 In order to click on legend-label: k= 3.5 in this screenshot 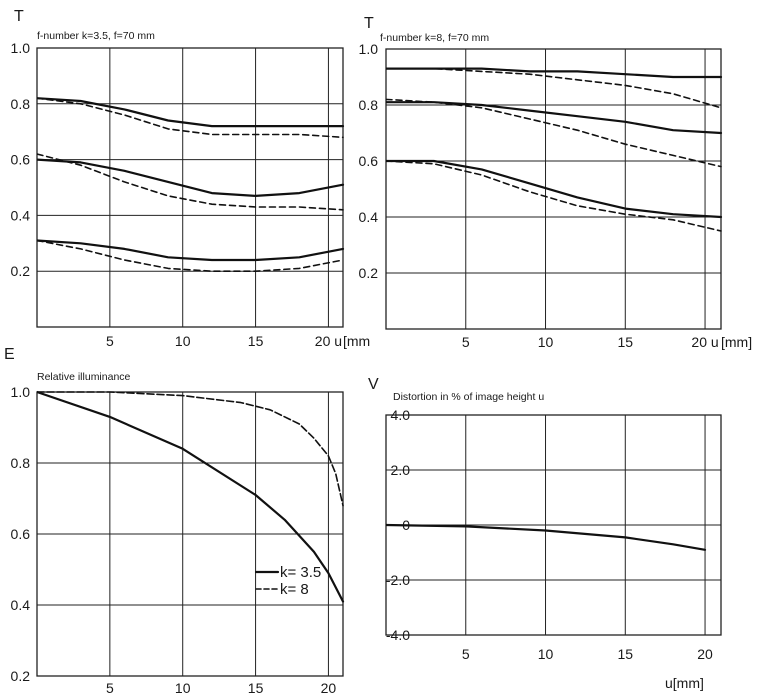, I will do `click(300, 572)`.